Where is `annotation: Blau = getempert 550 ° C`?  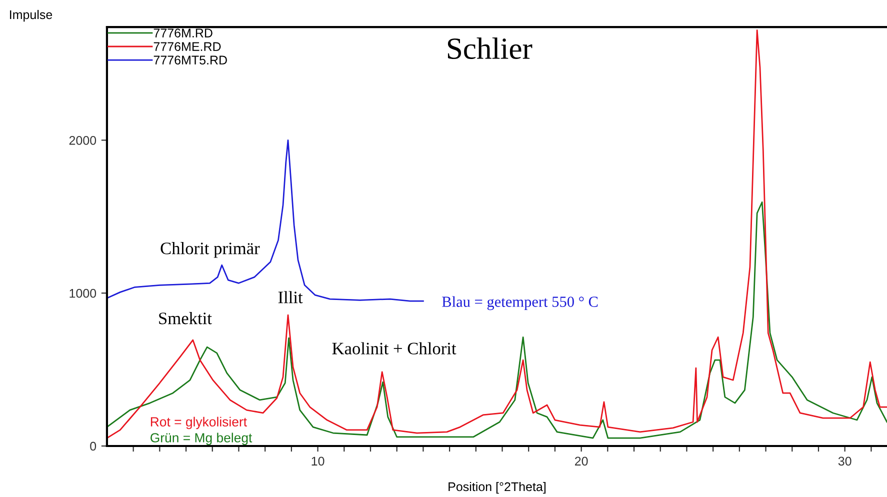
annotation: Blau = getempert 550 ° C is located at coordinates (520, 303).